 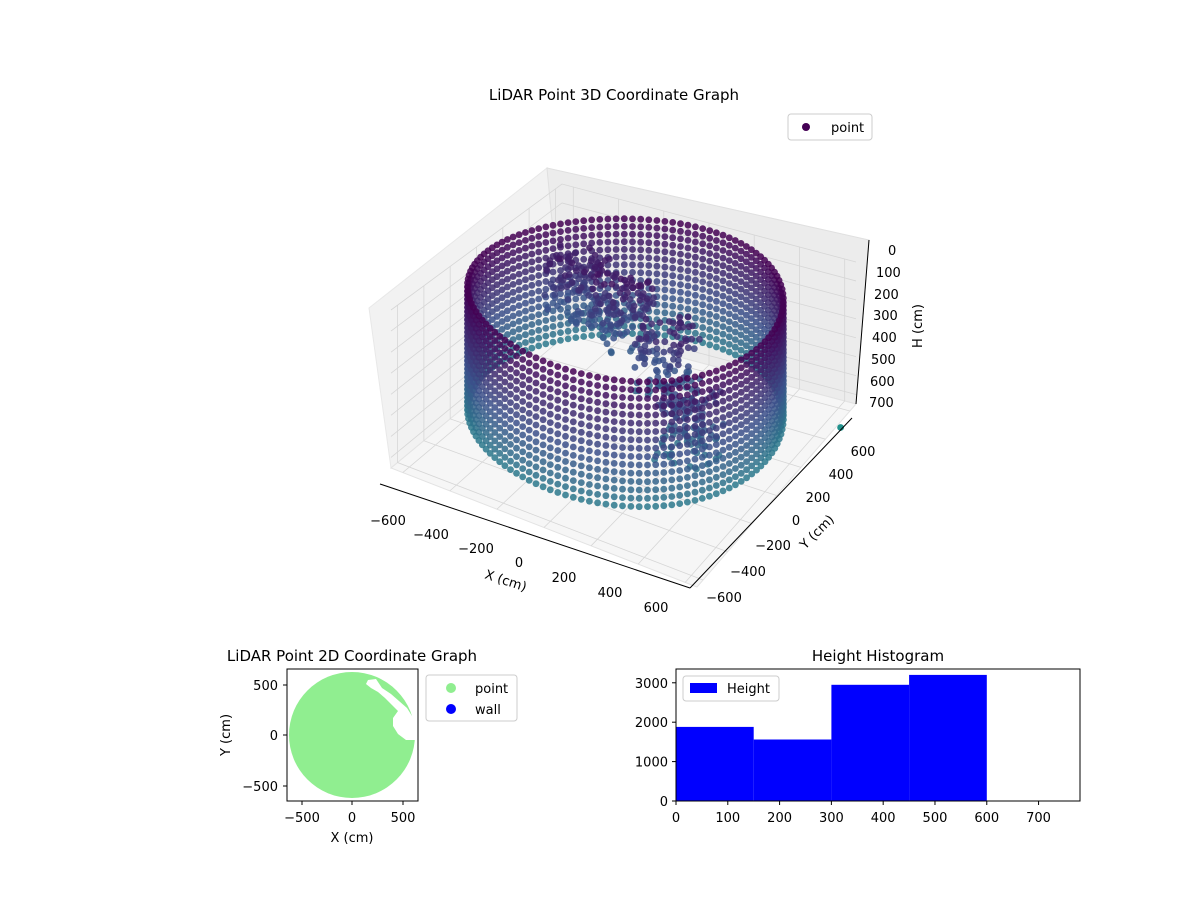 I want to click on chart-3d-title: LiDAR Point 3D Coordinate Graph, so click(x=614, y=95).